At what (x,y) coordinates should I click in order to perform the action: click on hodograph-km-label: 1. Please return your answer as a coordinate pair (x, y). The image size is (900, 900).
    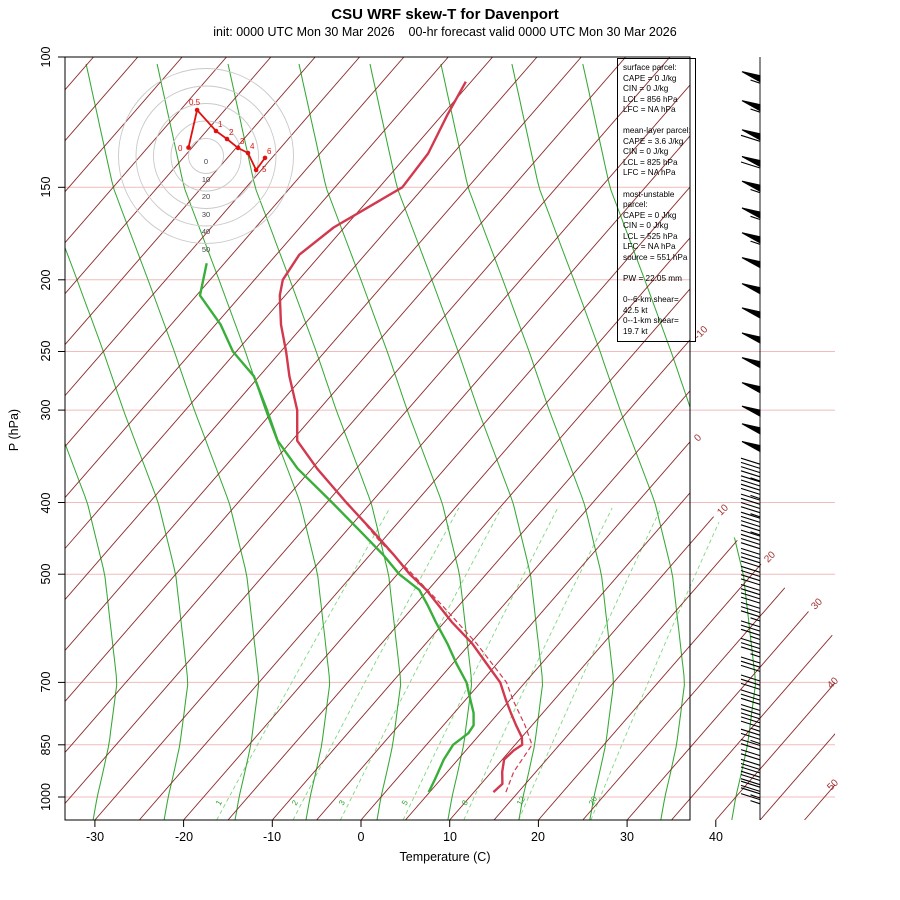
    Looking at the image, I should click on (220, 124).